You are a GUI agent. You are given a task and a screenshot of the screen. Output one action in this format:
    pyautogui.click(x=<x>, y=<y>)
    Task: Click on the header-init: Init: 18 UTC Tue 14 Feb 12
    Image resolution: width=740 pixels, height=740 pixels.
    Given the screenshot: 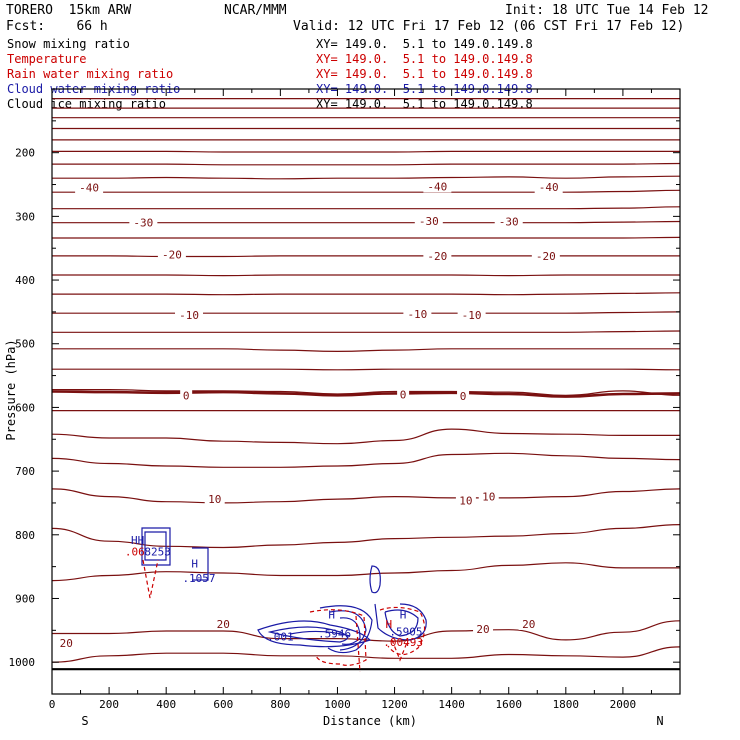 What is the action you would take?
    pyautogui.click(x=607, y=10)
    